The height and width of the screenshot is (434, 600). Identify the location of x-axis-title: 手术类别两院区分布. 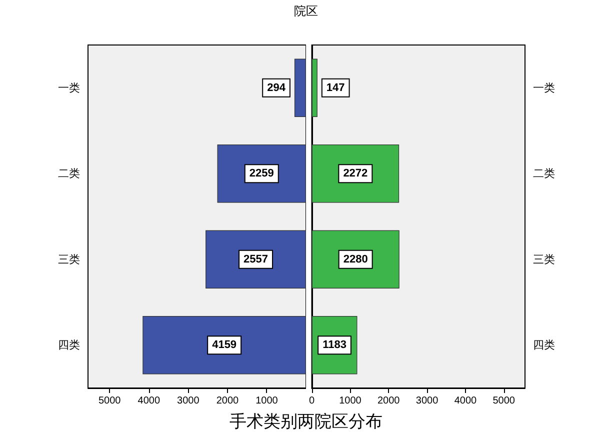
(306, 422).